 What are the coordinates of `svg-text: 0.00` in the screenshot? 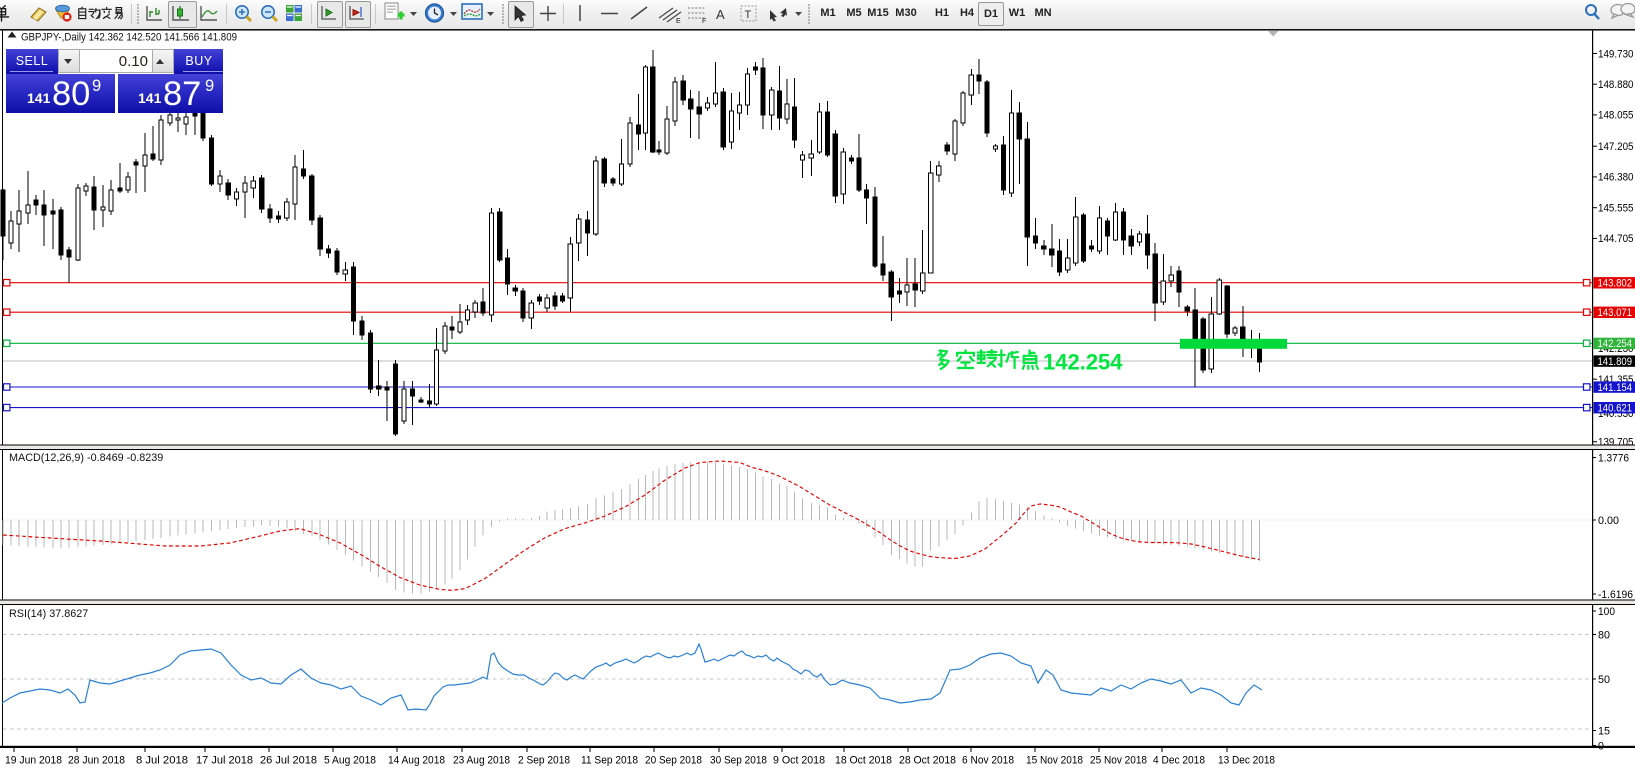 It's located at (1608, 521).